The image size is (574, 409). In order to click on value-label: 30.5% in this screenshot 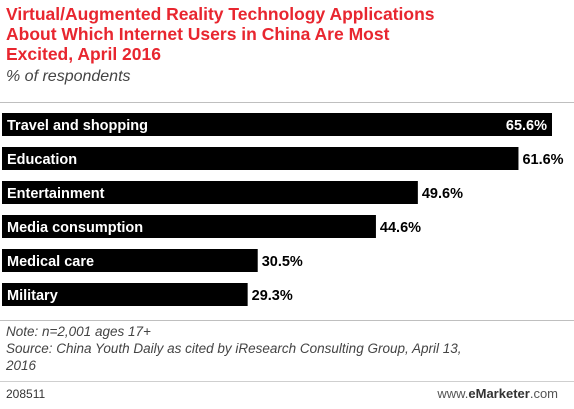, I will do `click(282, 262)`.